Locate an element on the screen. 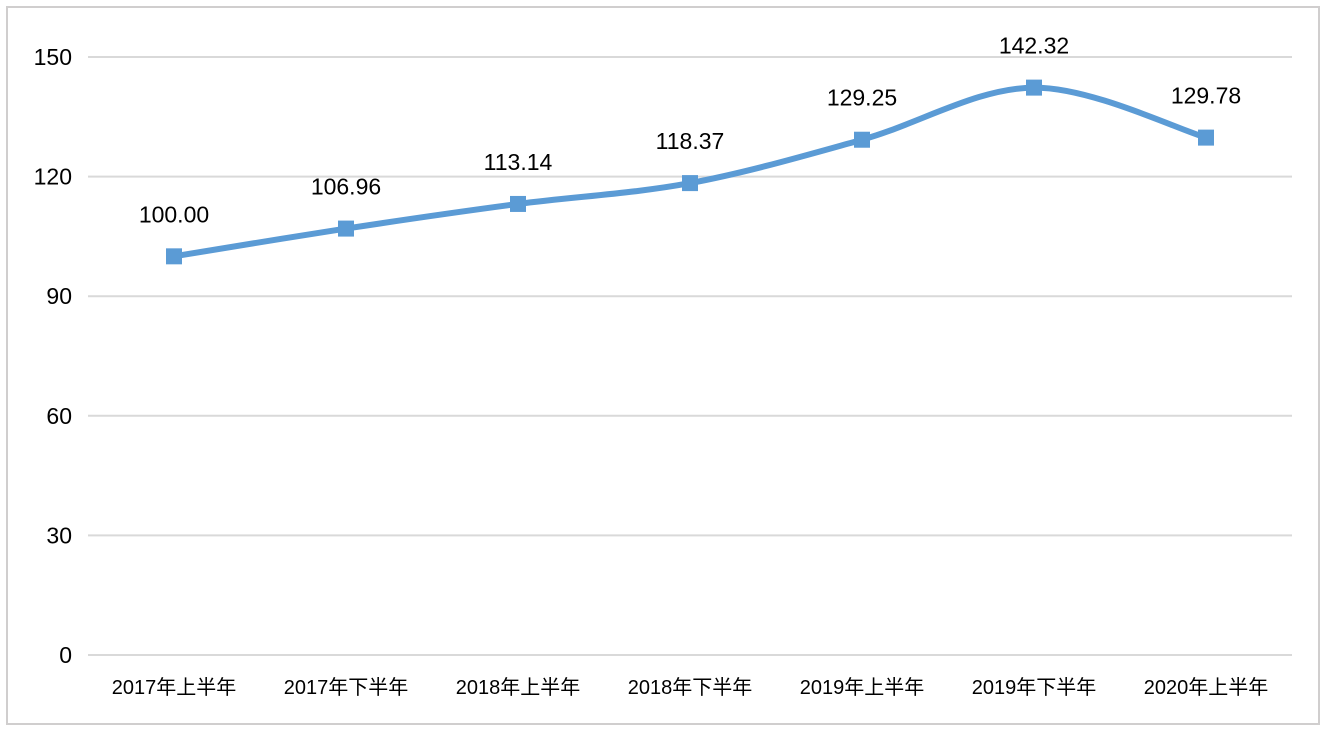 This screenshot has width=1330, height=735. x-category-label: 2019年下半年 is located at coordinates (1034, 687).